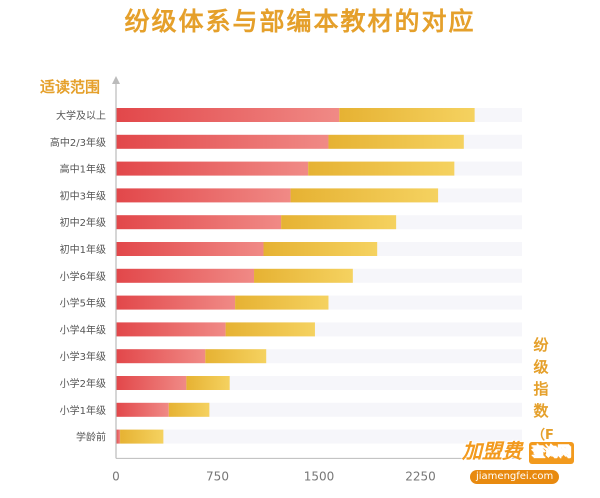 Image resolution: width=600 pixels, height=498 pixels. Describe the element at coordinates (83, 276) in the screenshot. I see `category-label: 小学6年级` at that location.